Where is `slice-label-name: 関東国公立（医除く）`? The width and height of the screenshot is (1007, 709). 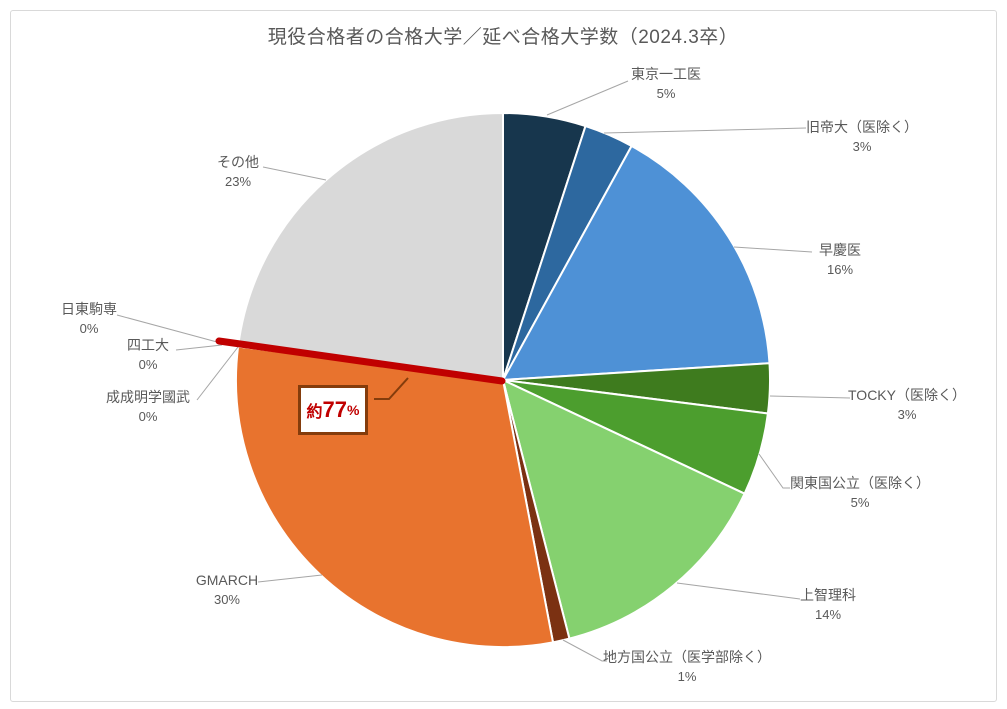 slice-label-name: 関東国公立（医除く） is located at coordinates (860, 483).